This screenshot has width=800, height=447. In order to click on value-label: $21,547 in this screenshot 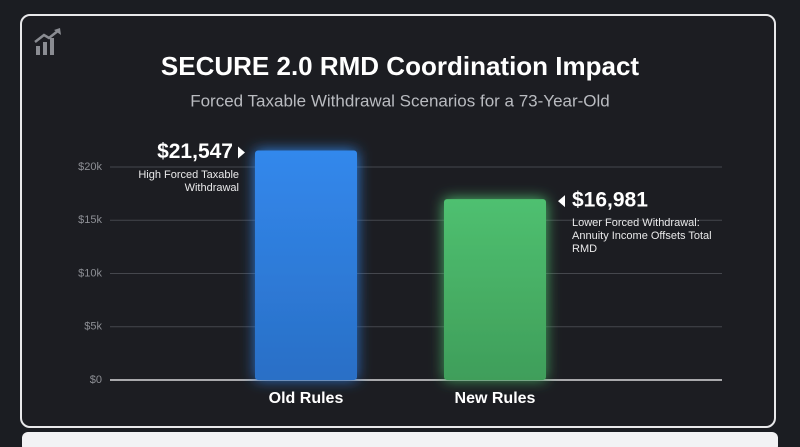, I will do `click(195, 151)`.